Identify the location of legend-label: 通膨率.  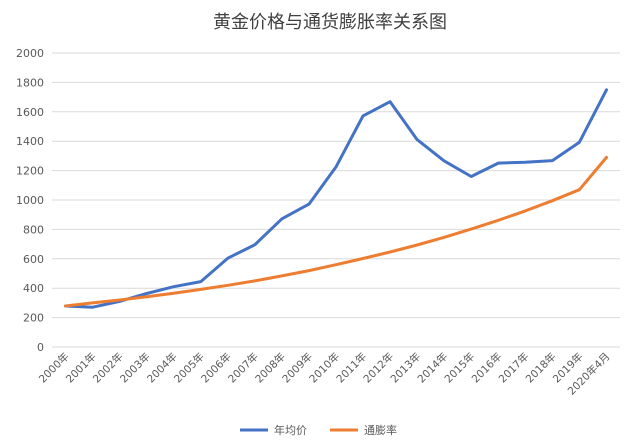
(380, 430).